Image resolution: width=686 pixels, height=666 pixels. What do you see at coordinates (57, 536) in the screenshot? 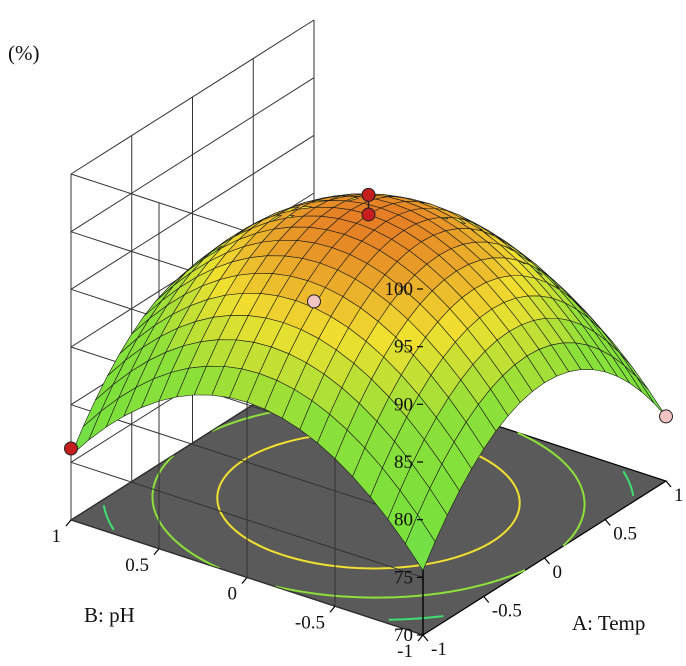
I see `y-tick-label: 1` at bounding box center [57, 536].